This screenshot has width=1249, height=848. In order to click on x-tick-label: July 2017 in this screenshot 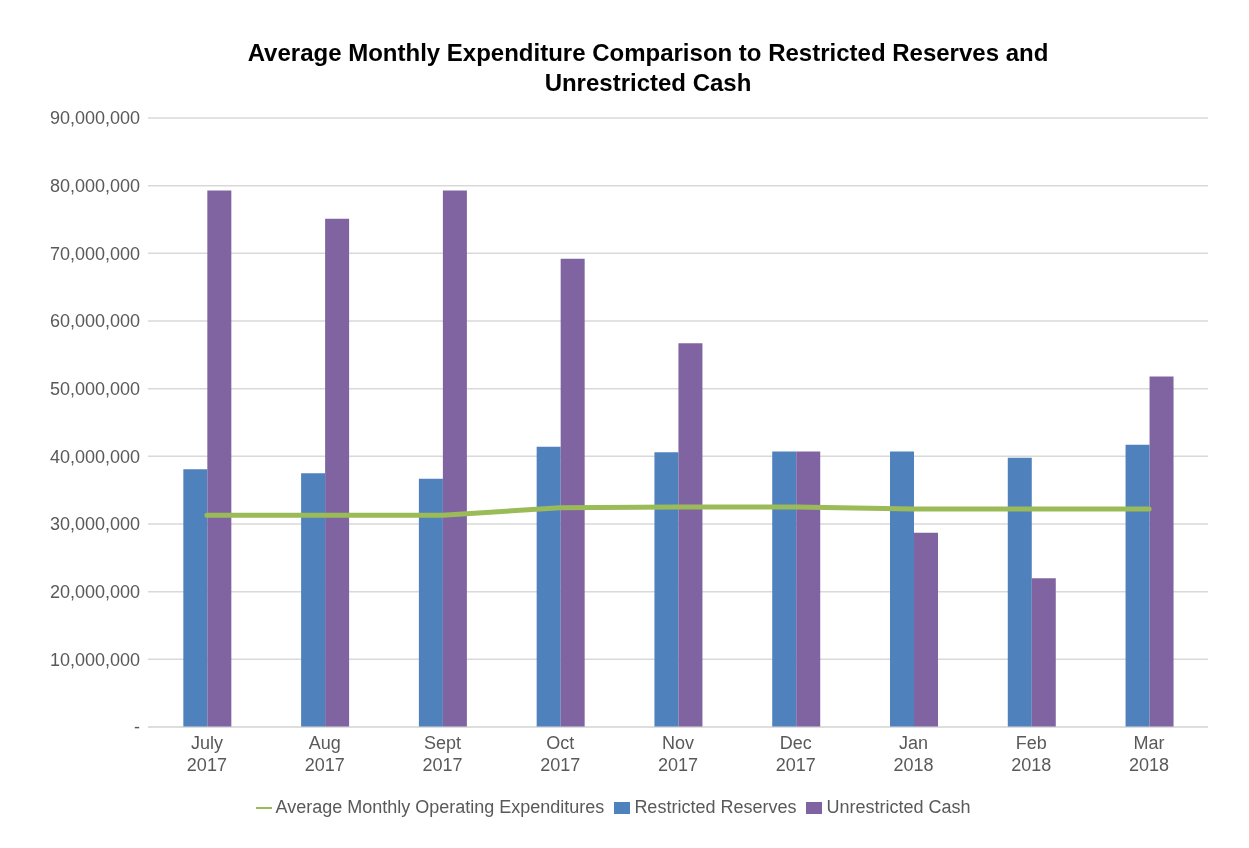, I will do `click(206, 754)`.